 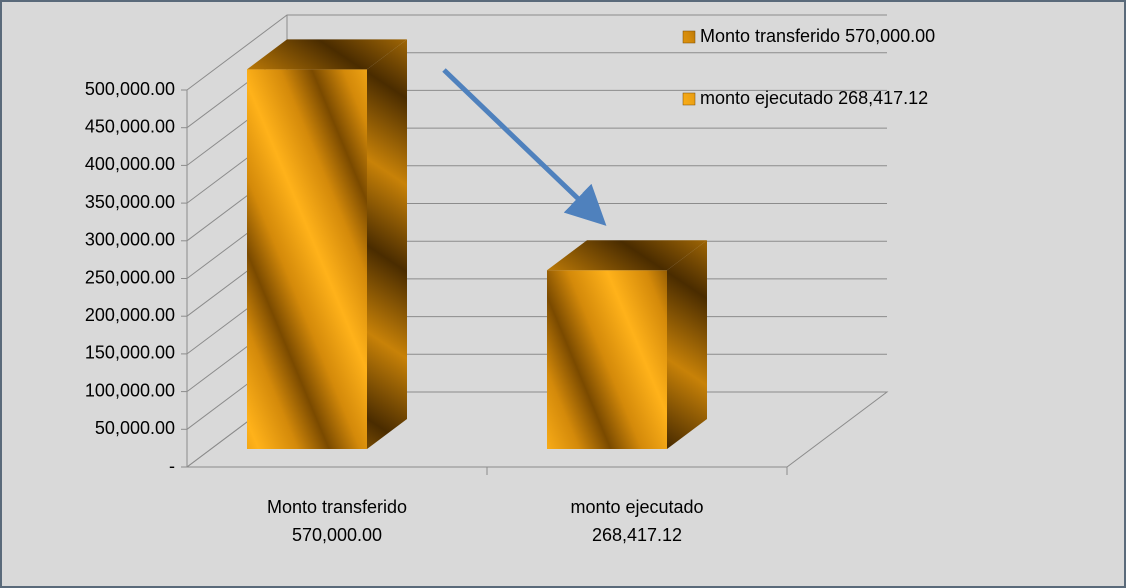 I want to click on y-tick-label: 350,000.00, so click(x=130, y=202).